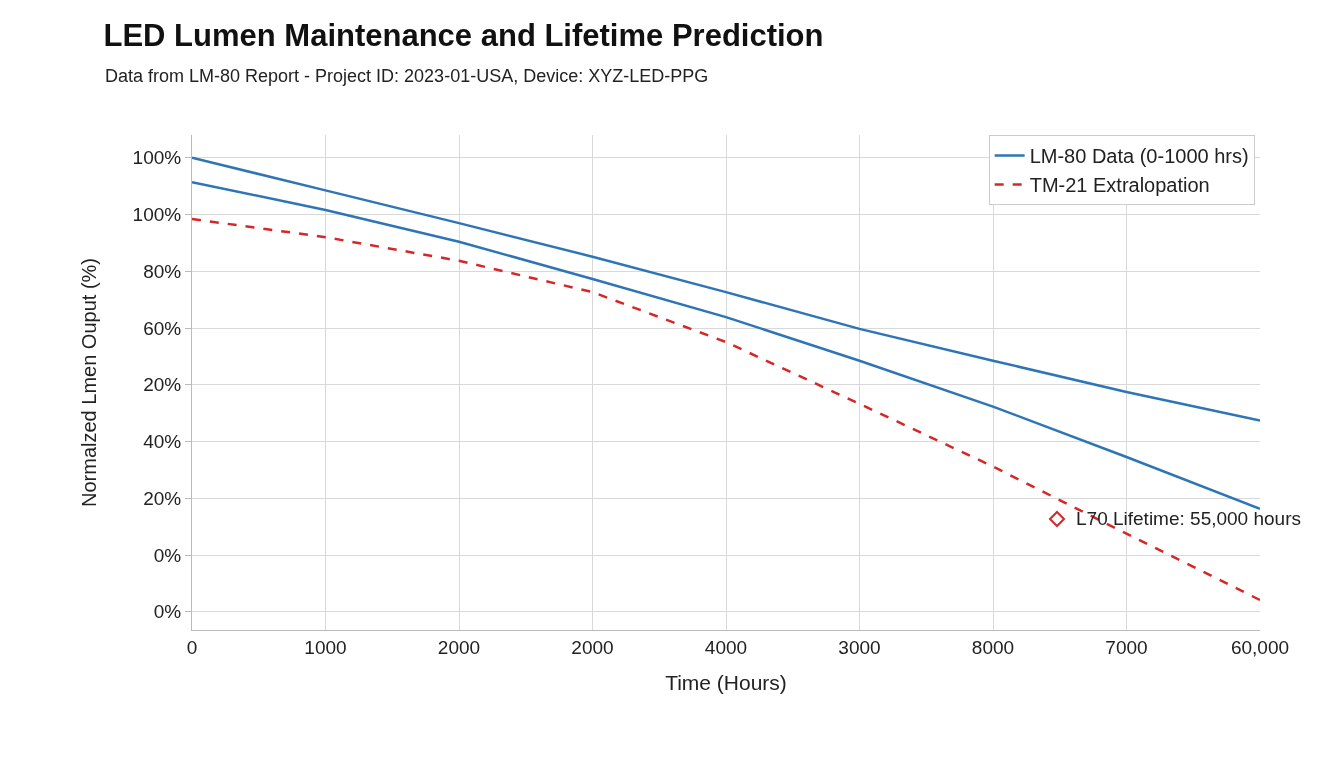  Describe the element at coordinates (192, 647) in the screenshot. I see `x-tick-label: 0` at that location.